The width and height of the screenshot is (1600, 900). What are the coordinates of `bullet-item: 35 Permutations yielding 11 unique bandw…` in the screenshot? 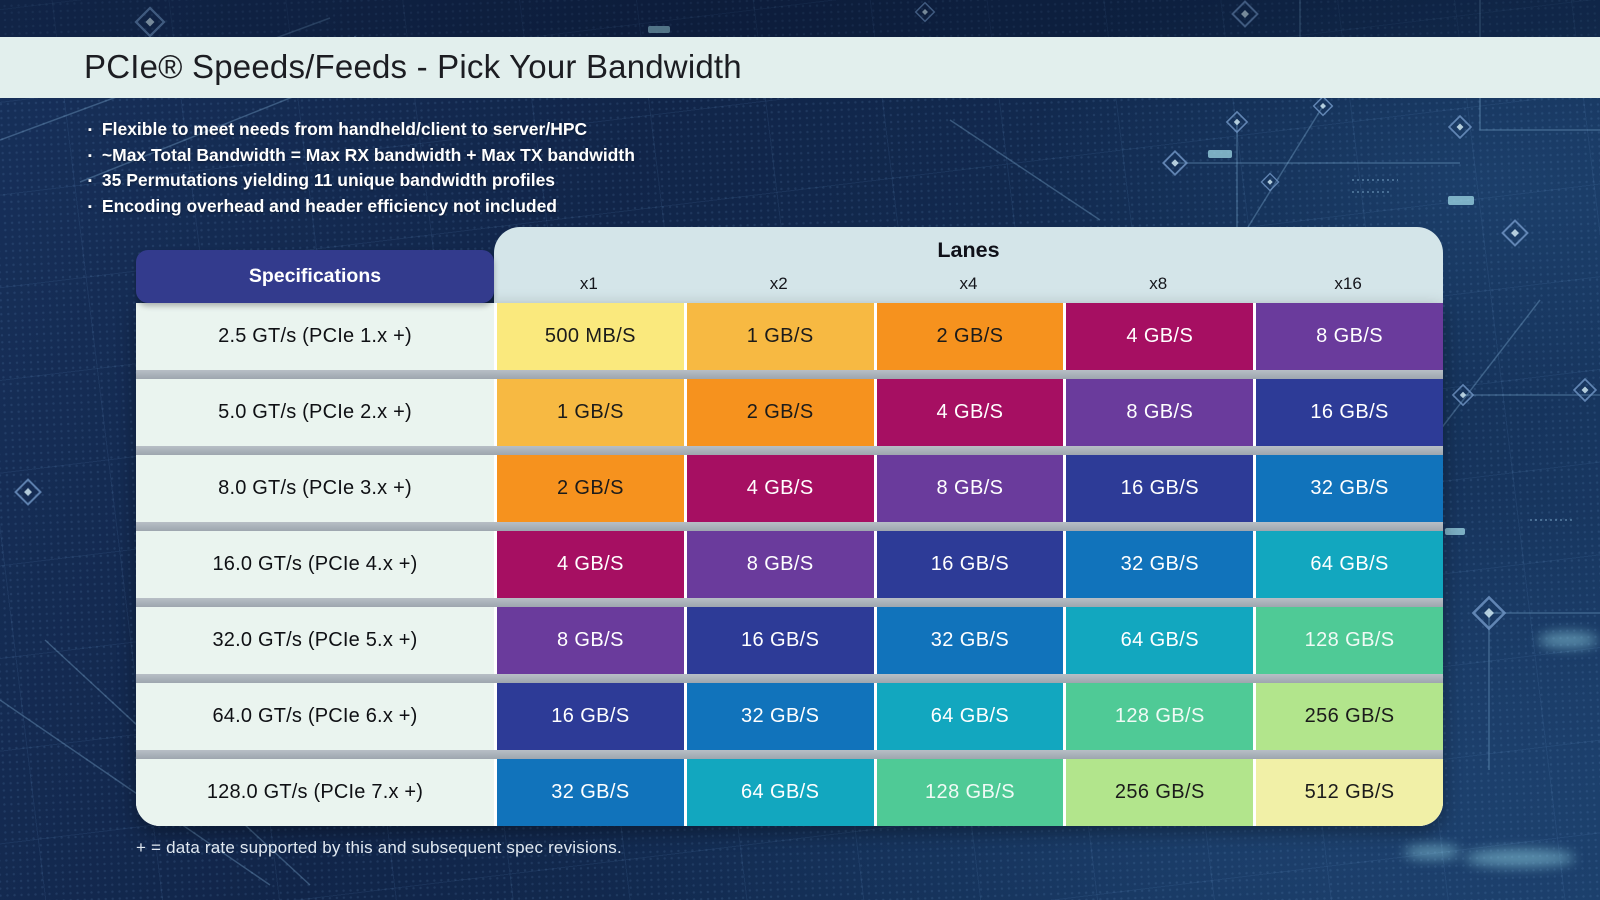 It's located at (361, 181).